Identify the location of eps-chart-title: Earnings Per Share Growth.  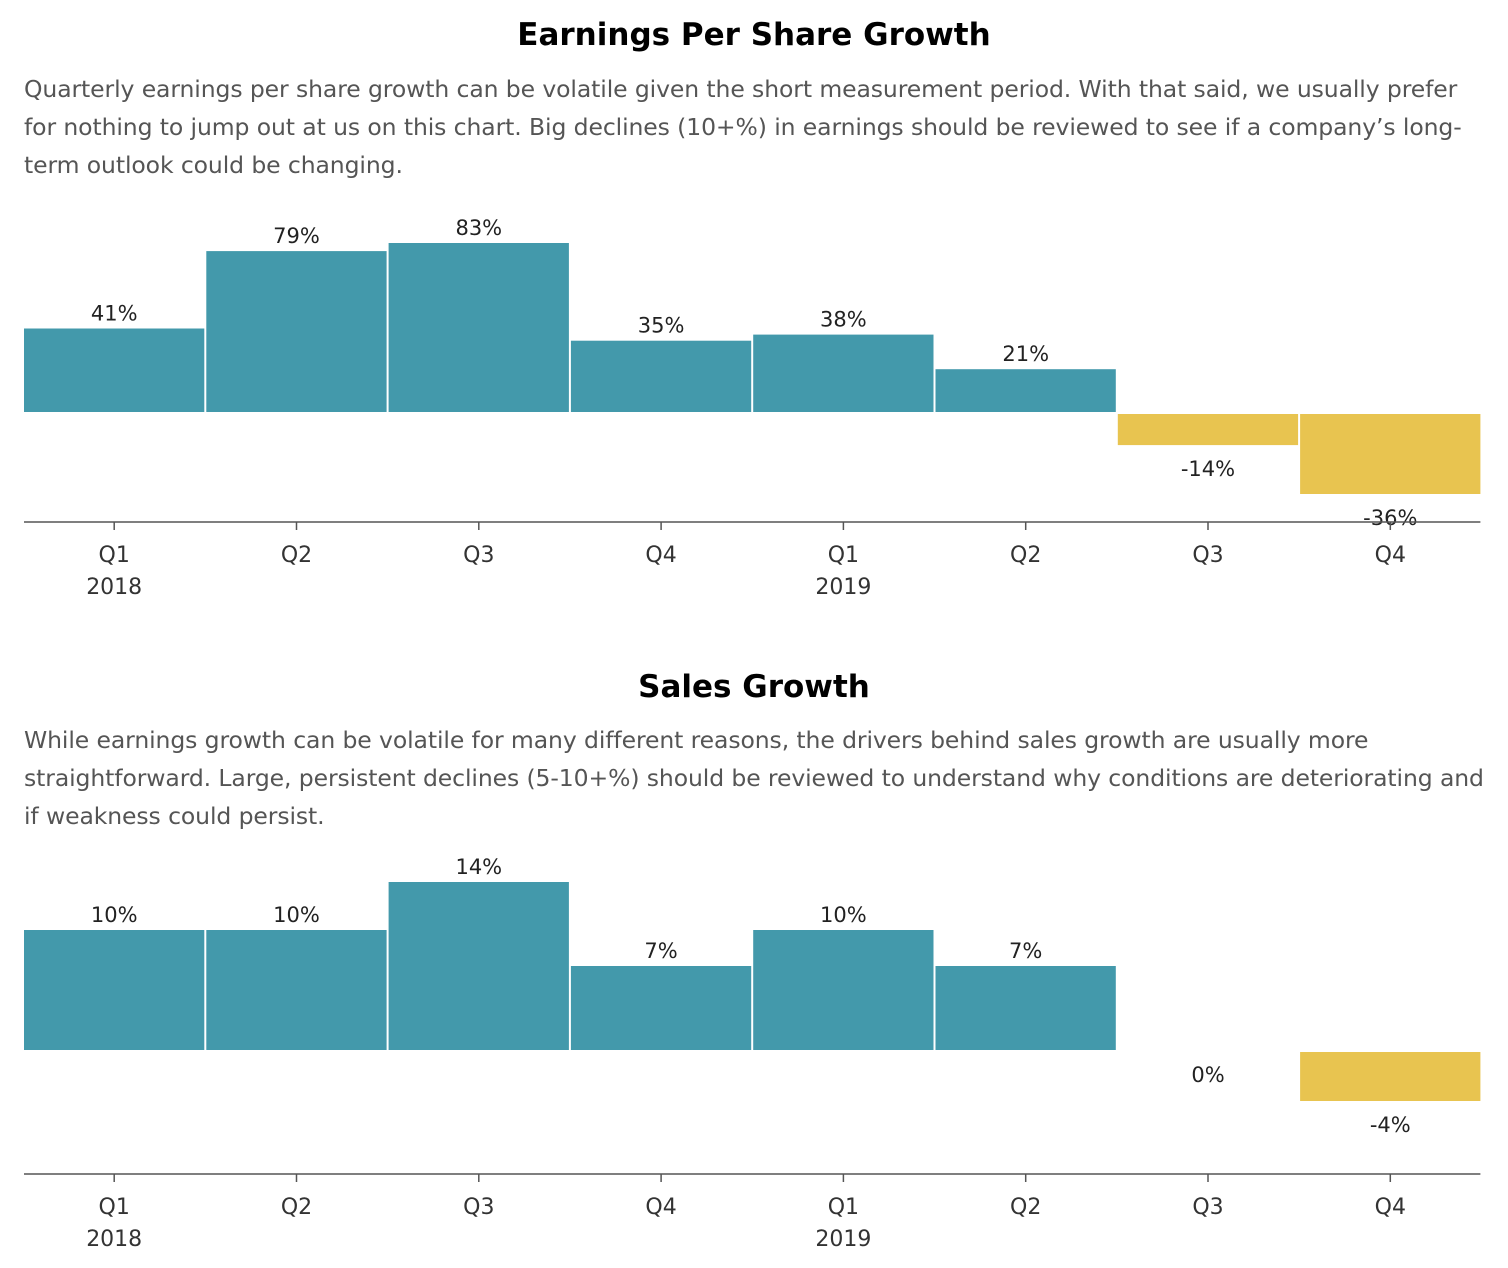
(754, 35).